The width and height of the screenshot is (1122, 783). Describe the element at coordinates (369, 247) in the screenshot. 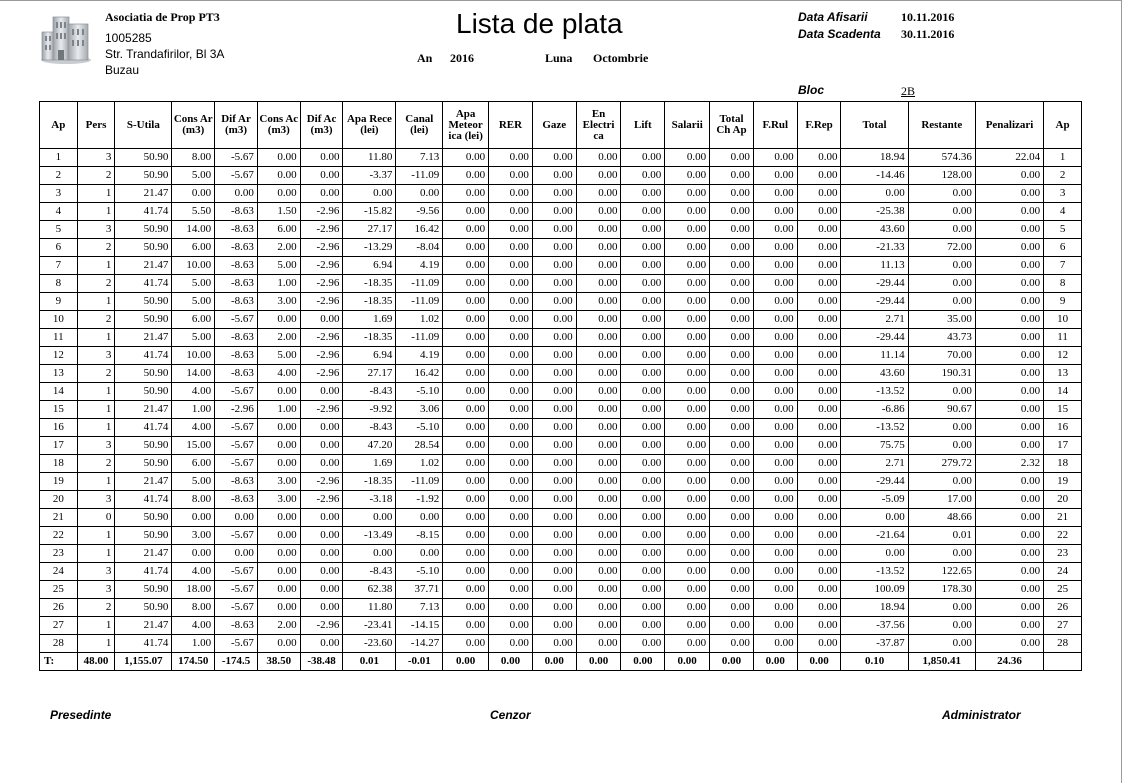

I see `table-cell: -13.29` at that location.